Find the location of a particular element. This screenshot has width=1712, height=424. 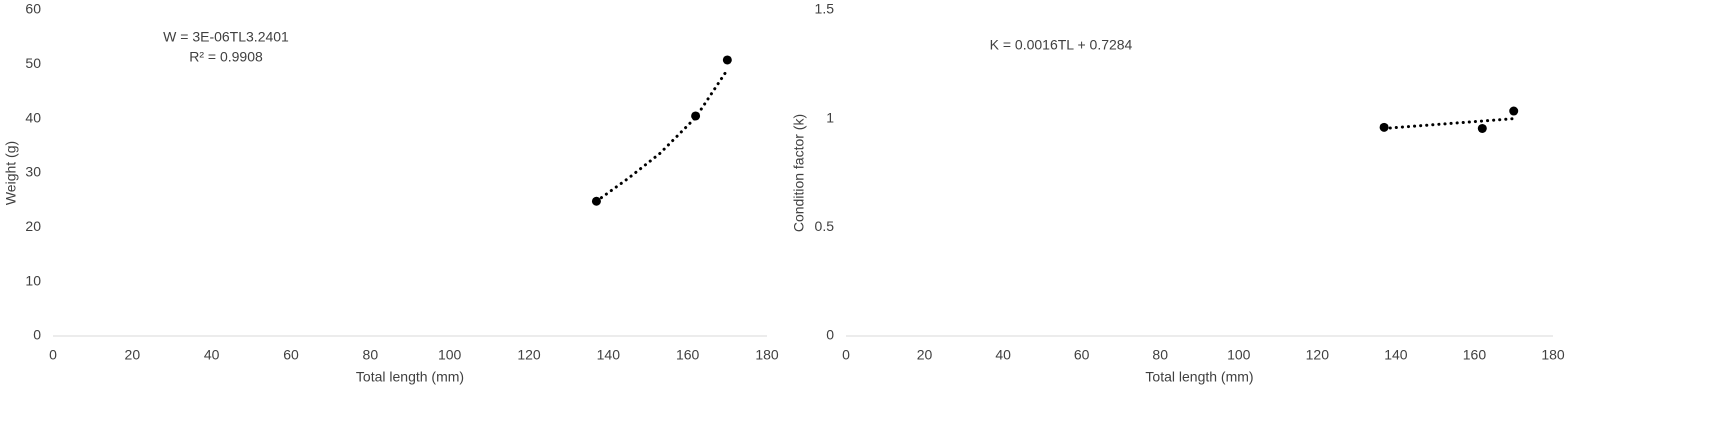

y-tick-label: 60 is located at coordinates (33, 9).